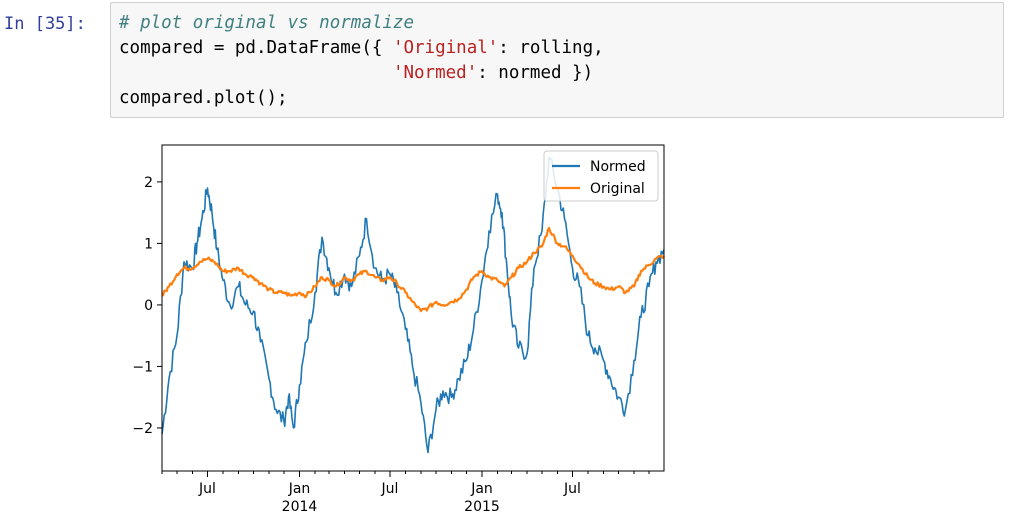 The width and height of the screenshot is (1009, 523). Describe the element at coordinates (256, 73) in the screenshot. I see `code-indent` at that location.